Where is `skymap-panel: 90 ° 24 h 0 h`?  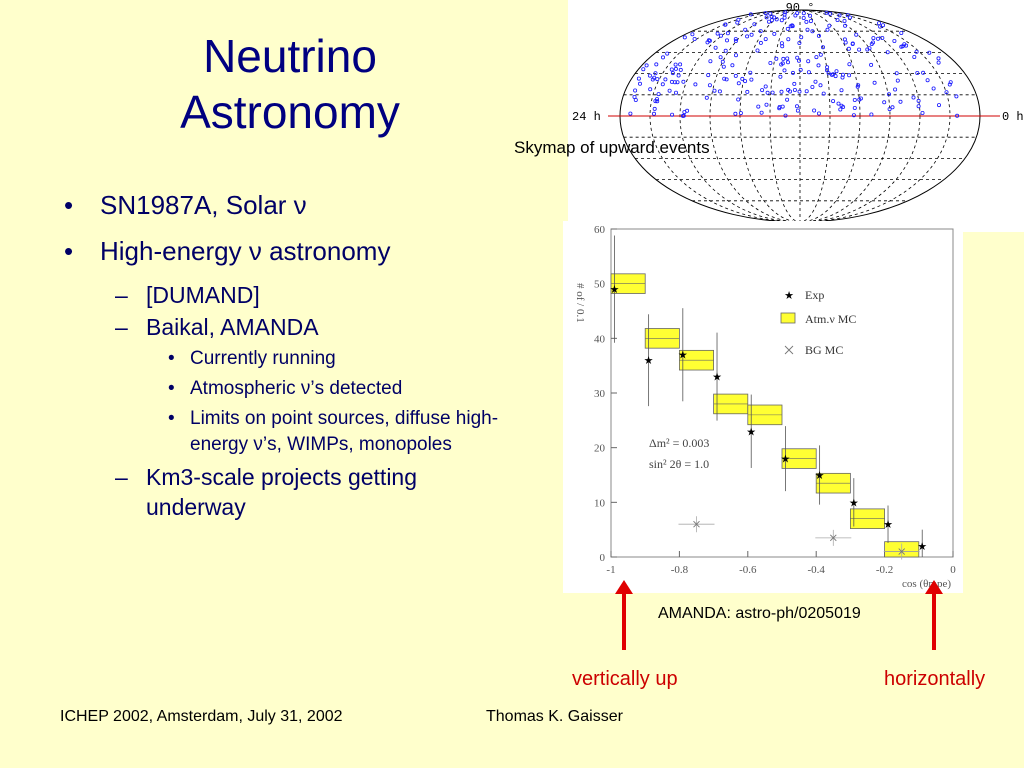 skymap-panel: 90 ° 24 h 0 h is located at coordinates (796, 116).